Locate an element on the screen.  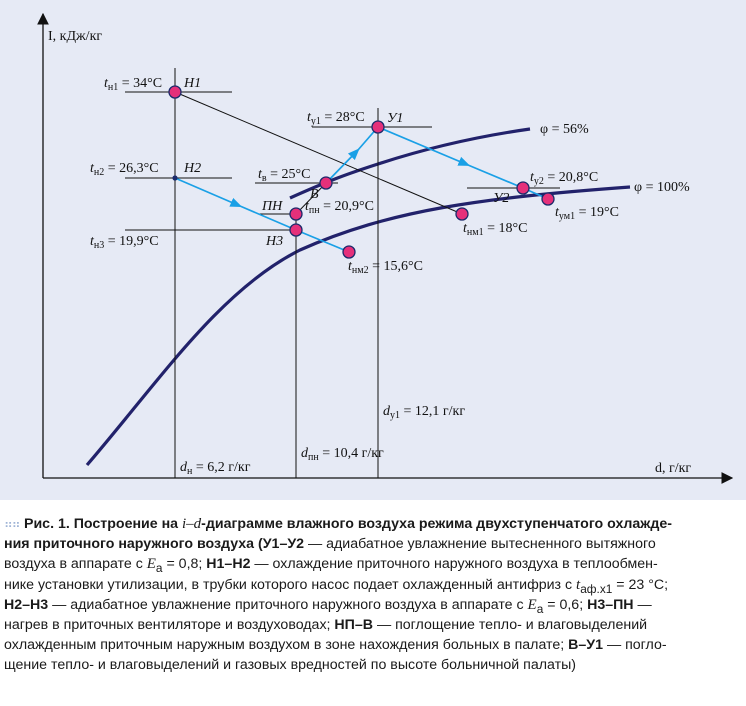
label-h2: Н2 is located at coordinates (192, 168).